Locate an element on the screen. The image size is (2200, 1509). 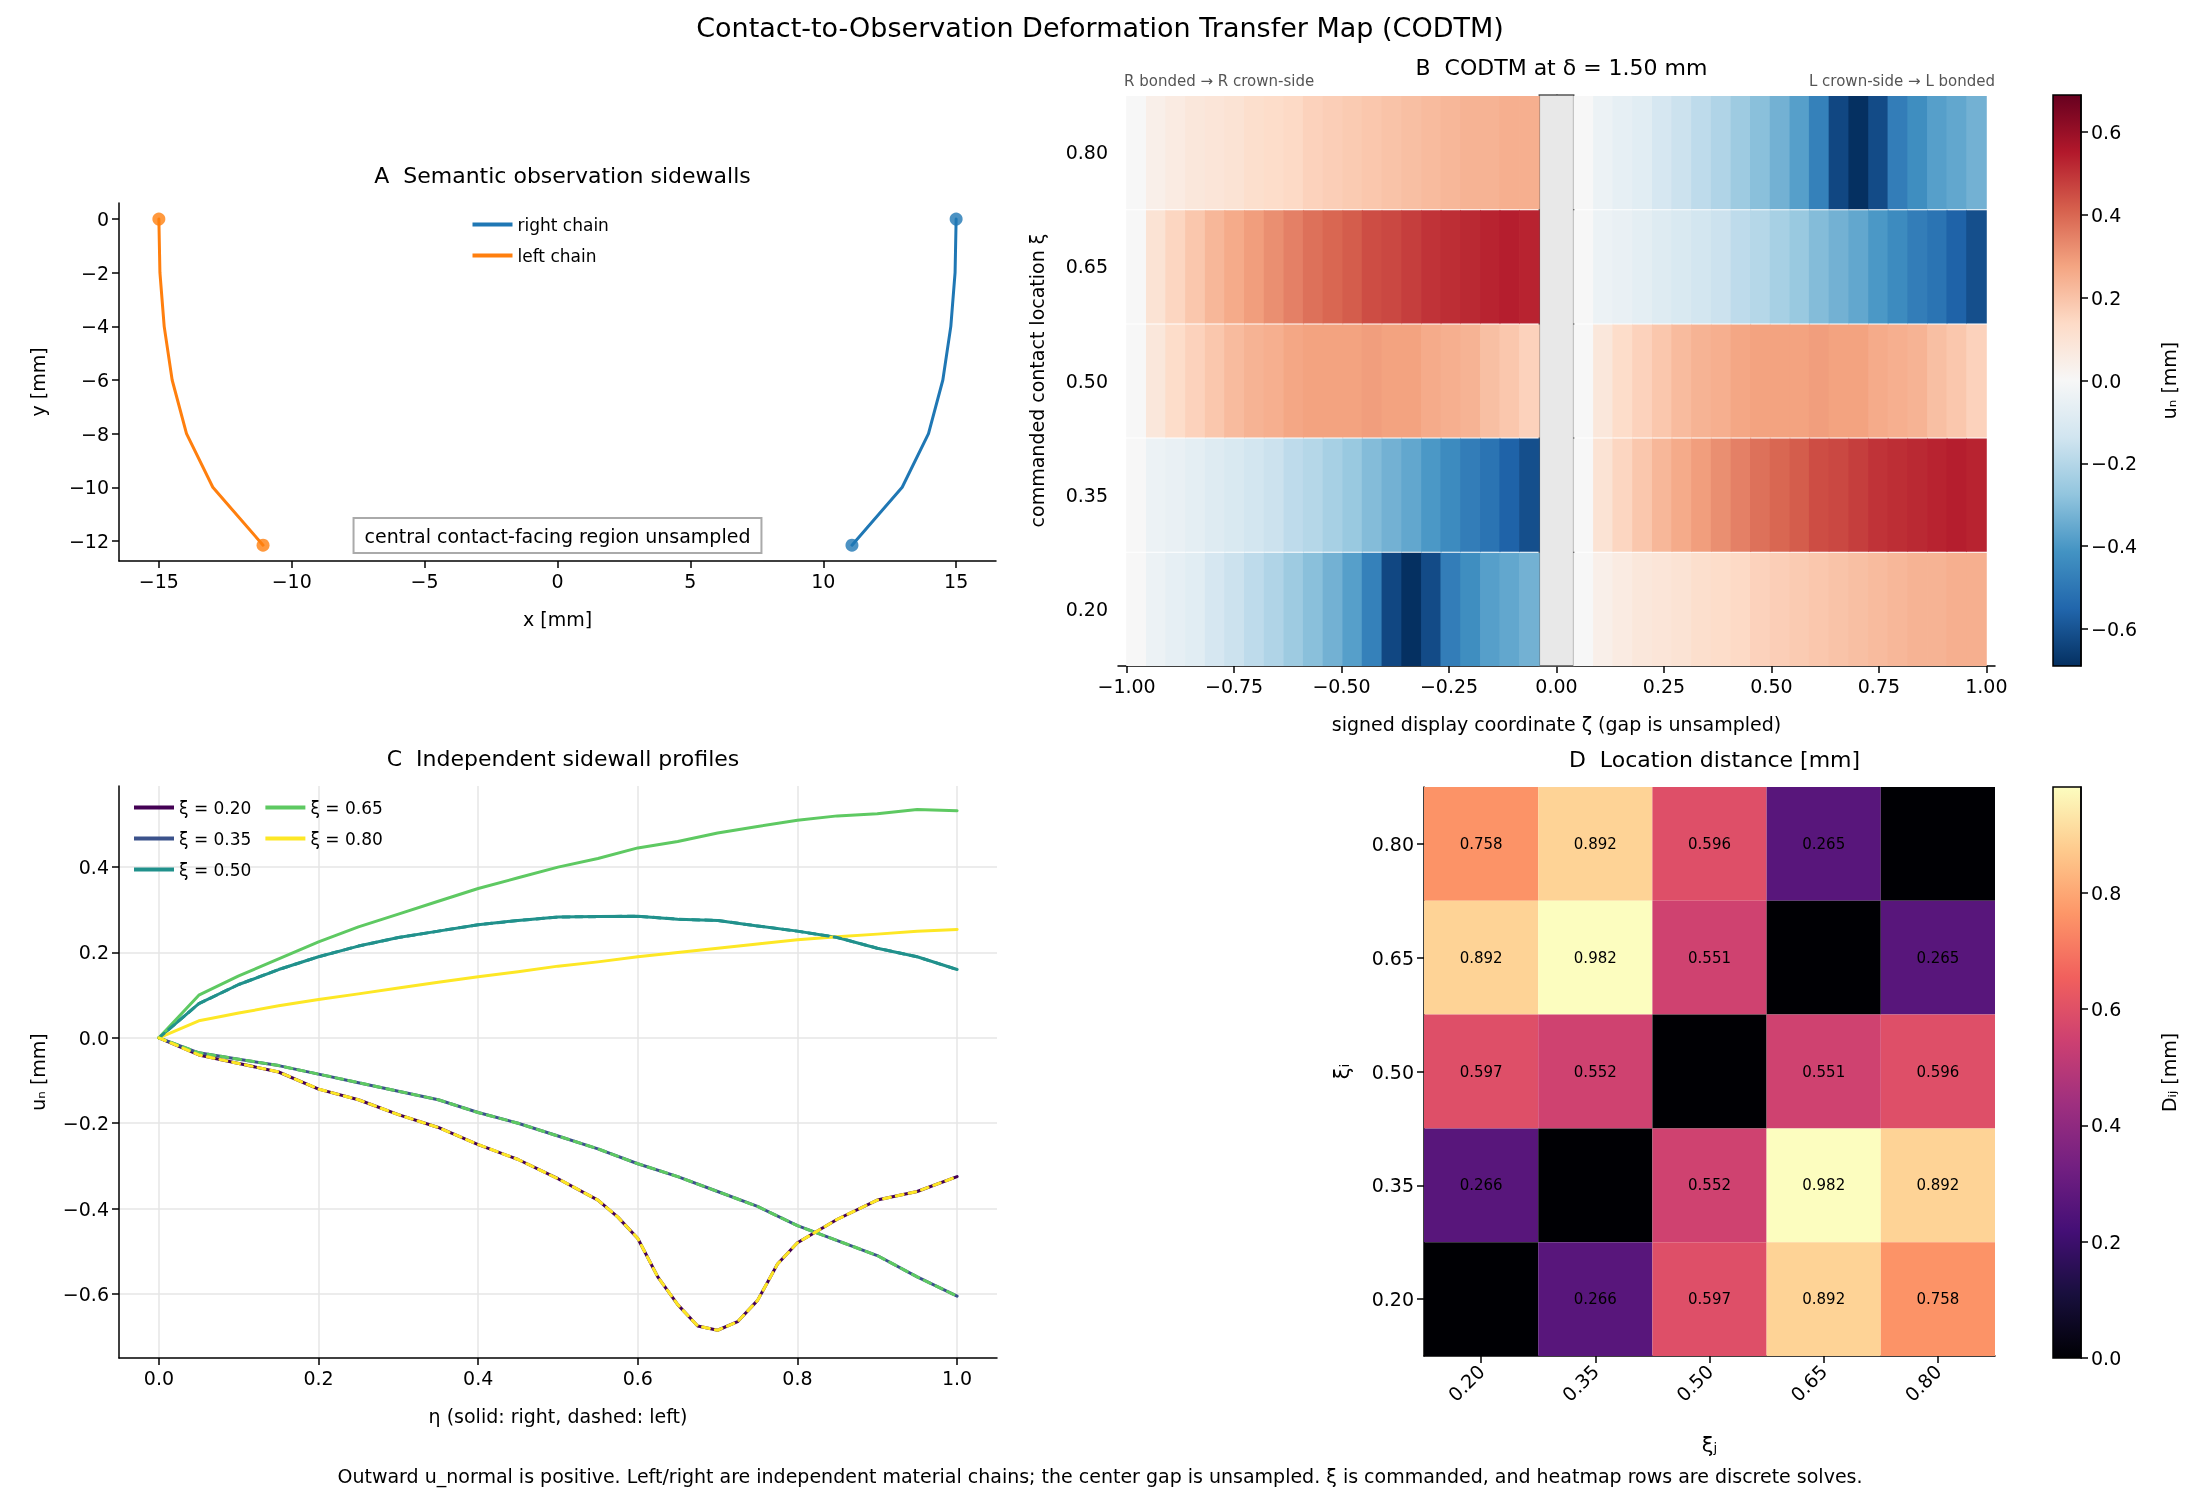
legend-label: ξ = 0.20 is located at coordinates (215, 807).